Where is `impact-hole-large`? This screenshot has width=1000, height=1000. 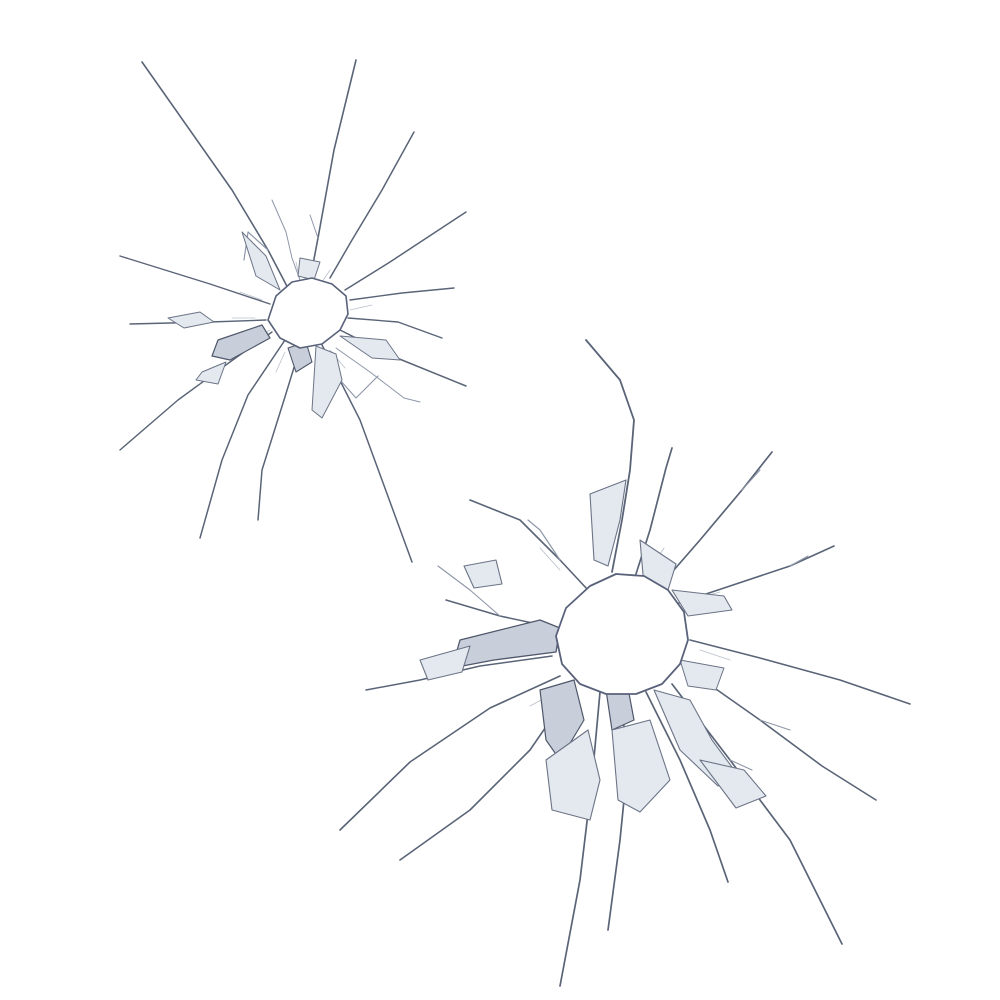 impact-hole-large is located at coordinates (622, 634).